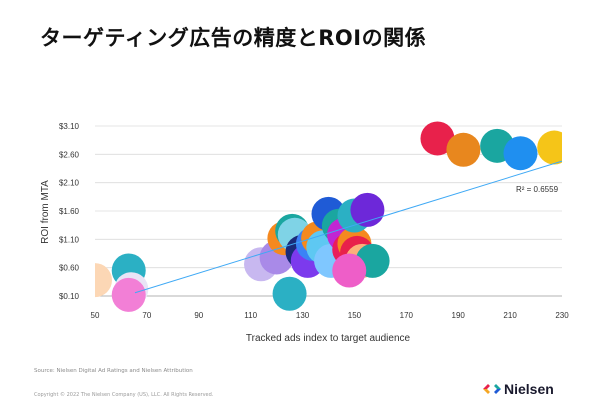  What do you see at coordinates (198, 315) in the screenshot?
I see `x-tick-label: 90` at bounding box center [198, 315].